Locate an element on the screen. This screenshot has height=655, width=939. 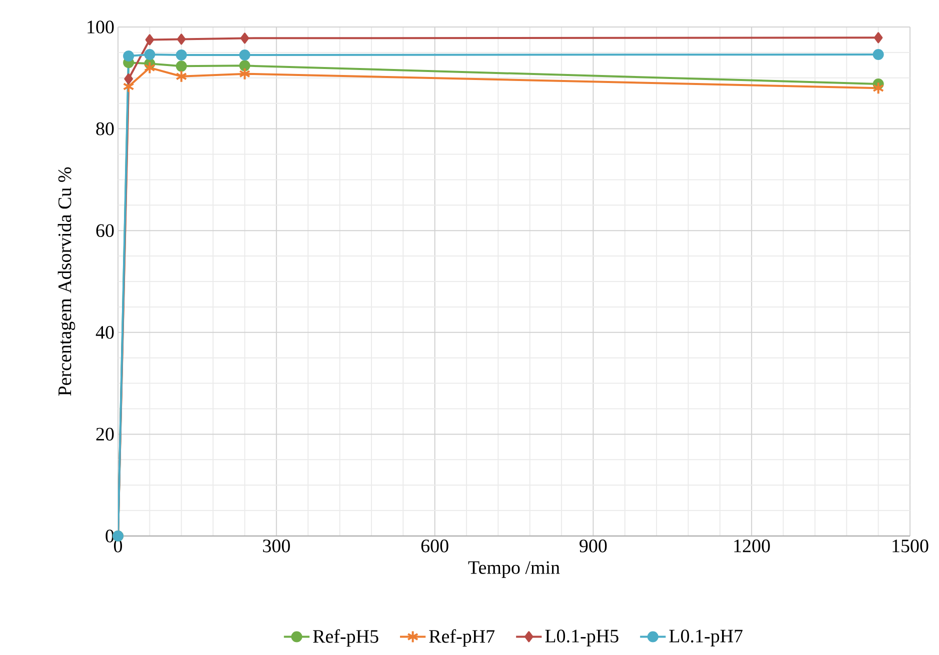
y-tick-label: 20 is located at coordinates (105, 434).